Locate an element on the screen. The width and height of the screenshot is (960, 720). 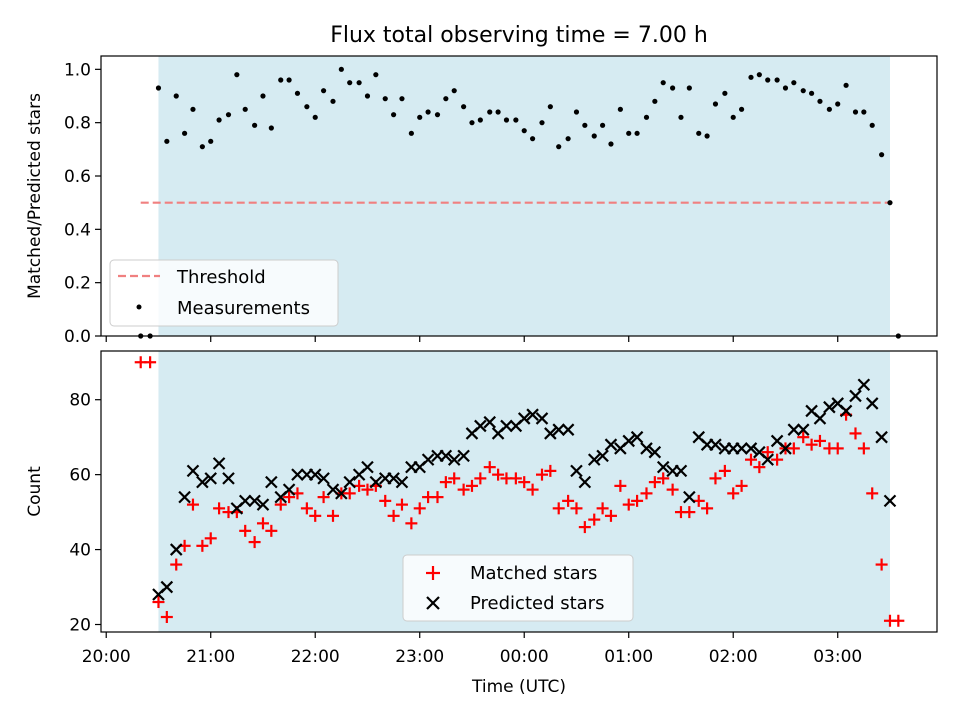
bottom-y-axis-label: Count is located at coordinates (35, 491).